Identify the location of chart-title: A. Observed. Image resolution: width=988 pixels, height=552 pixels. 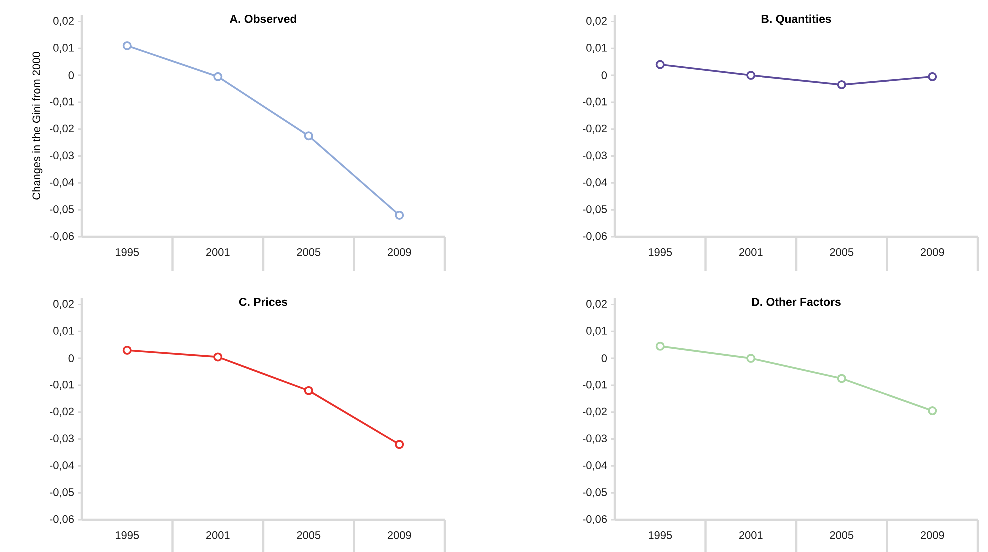
(263, 19).